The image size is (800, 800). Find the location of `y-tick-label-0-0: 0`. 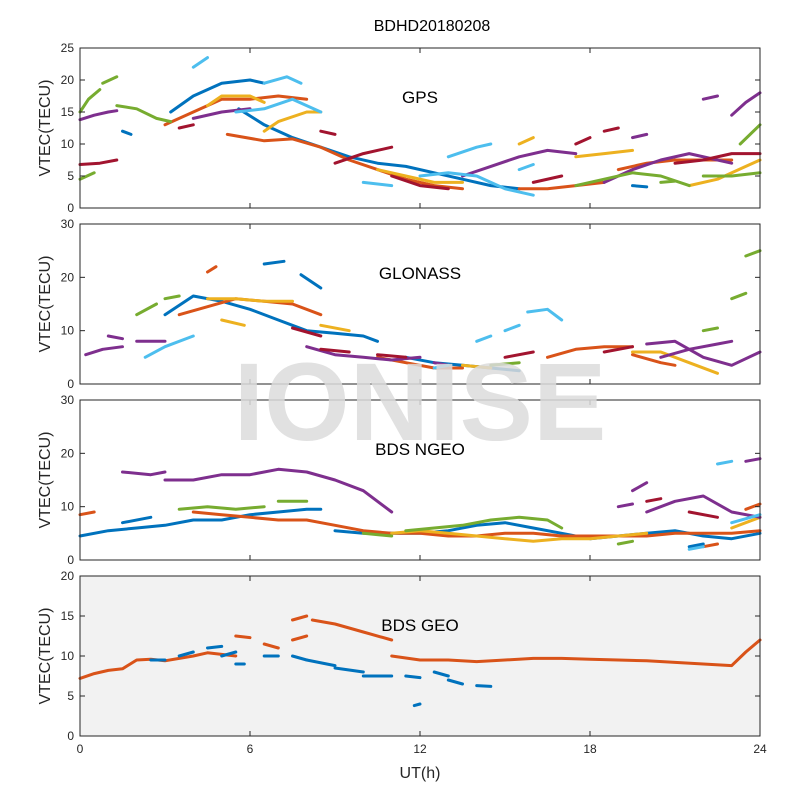

y-tick-label-0-0: 0 is located at coordinates (70, 208).